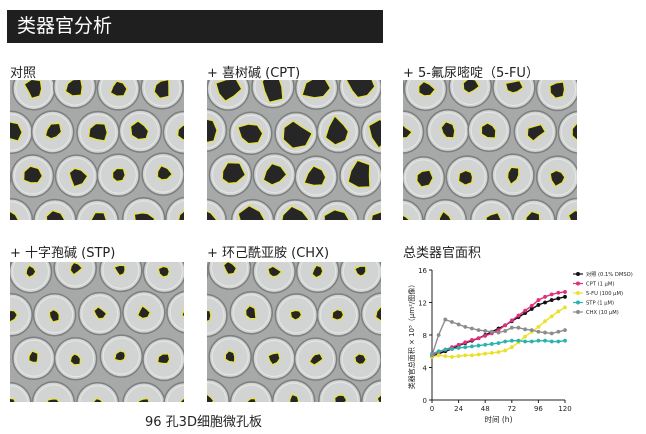 This screenshot has width=646, height=434. What do you see at coordinates (422, 271) in the screenshot?
I see `y-tick-label: 16` at bounding box center [422, 271].